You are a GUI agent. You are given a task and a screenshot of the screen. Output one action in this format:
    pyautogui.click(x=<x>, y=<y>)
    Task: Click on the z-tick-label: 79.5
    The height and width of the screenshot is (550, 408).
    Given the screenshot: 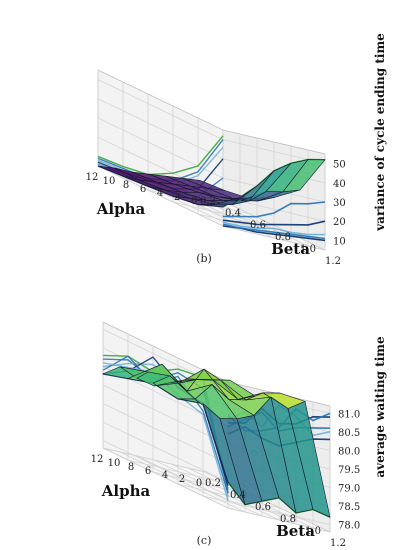 What is the action you would take?
    pyautogui.click(x=349, y=470)
    